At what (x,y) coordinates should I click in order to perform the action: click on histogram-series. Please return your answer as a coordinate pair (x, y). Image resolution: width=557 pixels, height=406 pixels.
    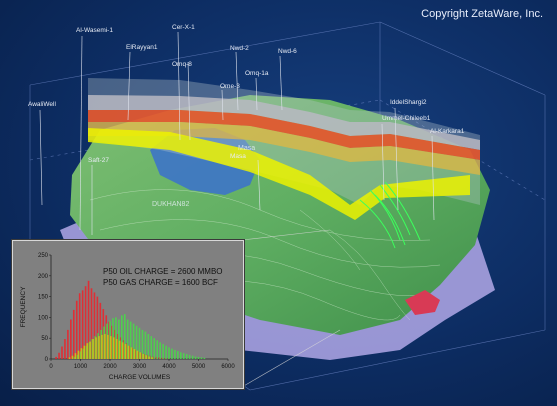
    Looking at the image, I should click on (110, 346).